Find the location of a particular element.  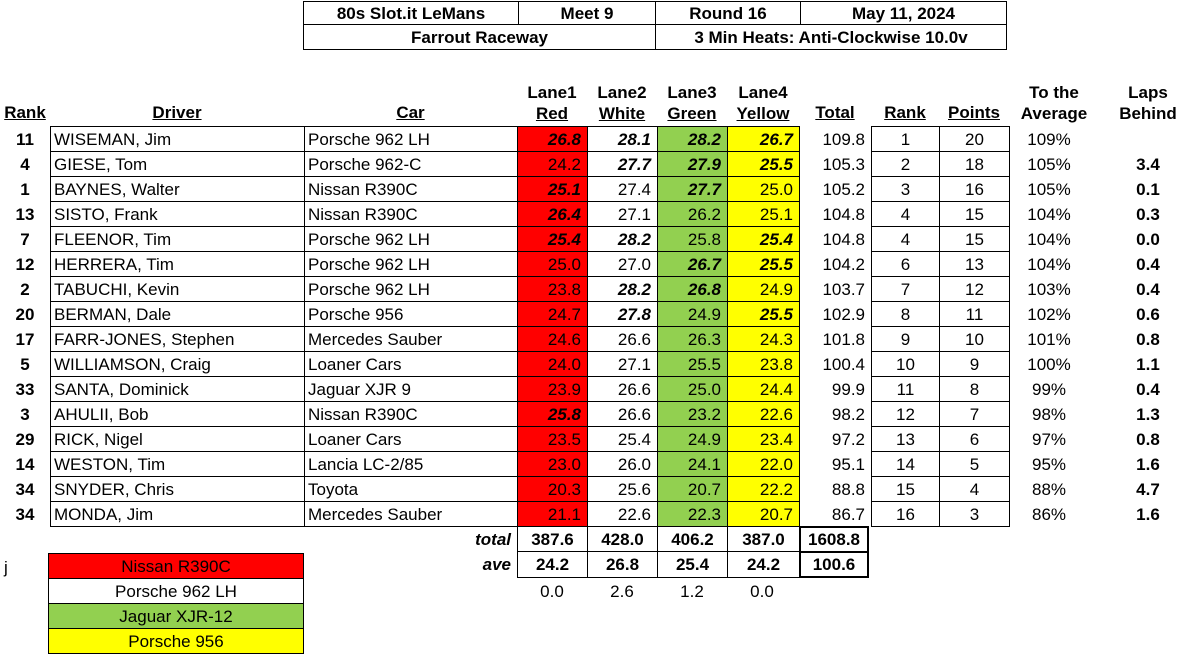

row-position: 9 is located at coordinates (905, 339).